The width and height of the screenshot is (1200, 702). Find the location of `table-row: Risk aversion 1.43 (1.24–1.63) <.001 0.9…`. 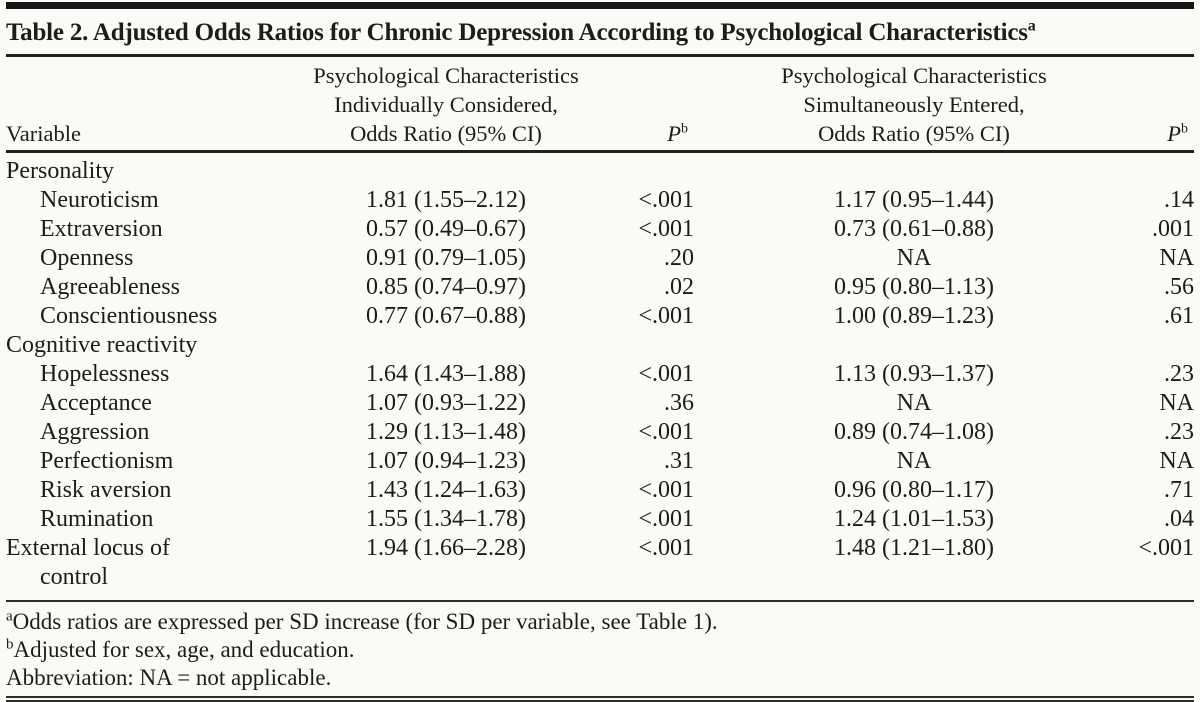

table-row: Risk aversion 1.43 (1.24–1.63) <.001 0.9… is located at coordinates (600, 490).